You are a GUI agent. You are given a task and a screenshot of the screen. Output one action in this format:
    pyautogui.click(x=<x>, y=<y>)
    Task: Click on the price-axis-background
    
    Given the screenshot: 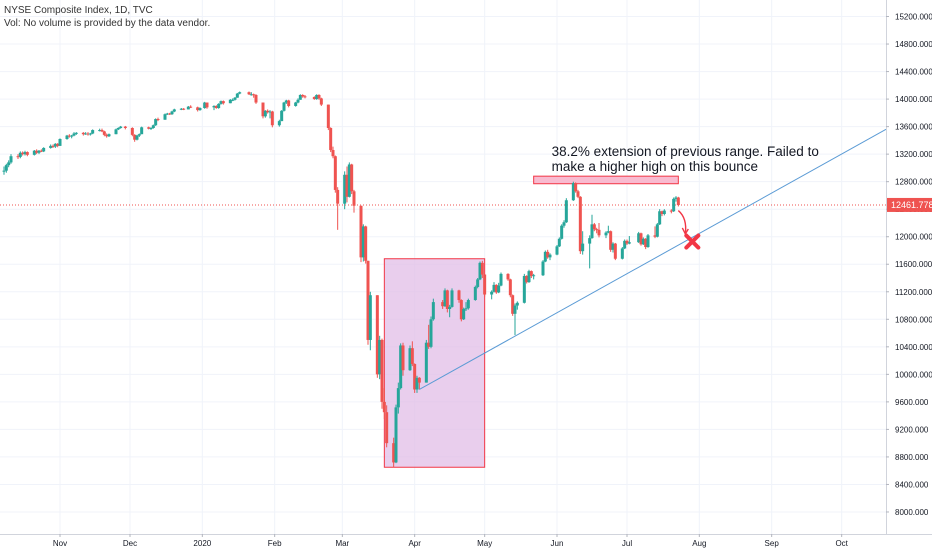 What is the action you would take?
    pyautogui.click(x=909, y=275)
    